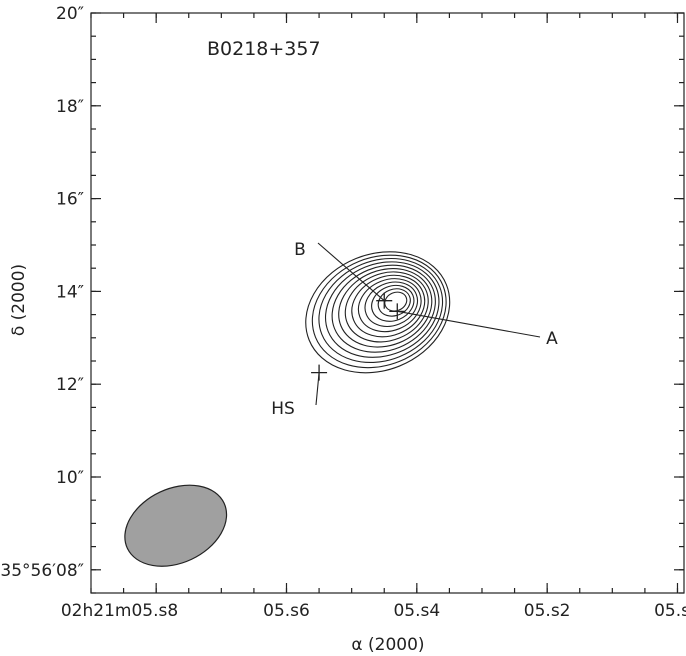 Image resolution: width=686 pixels, height=656 pixels. What do you see at coordinates (176, 525) in the screenshot?
I see `beam-ellipse` at bounding box center [176, 525].